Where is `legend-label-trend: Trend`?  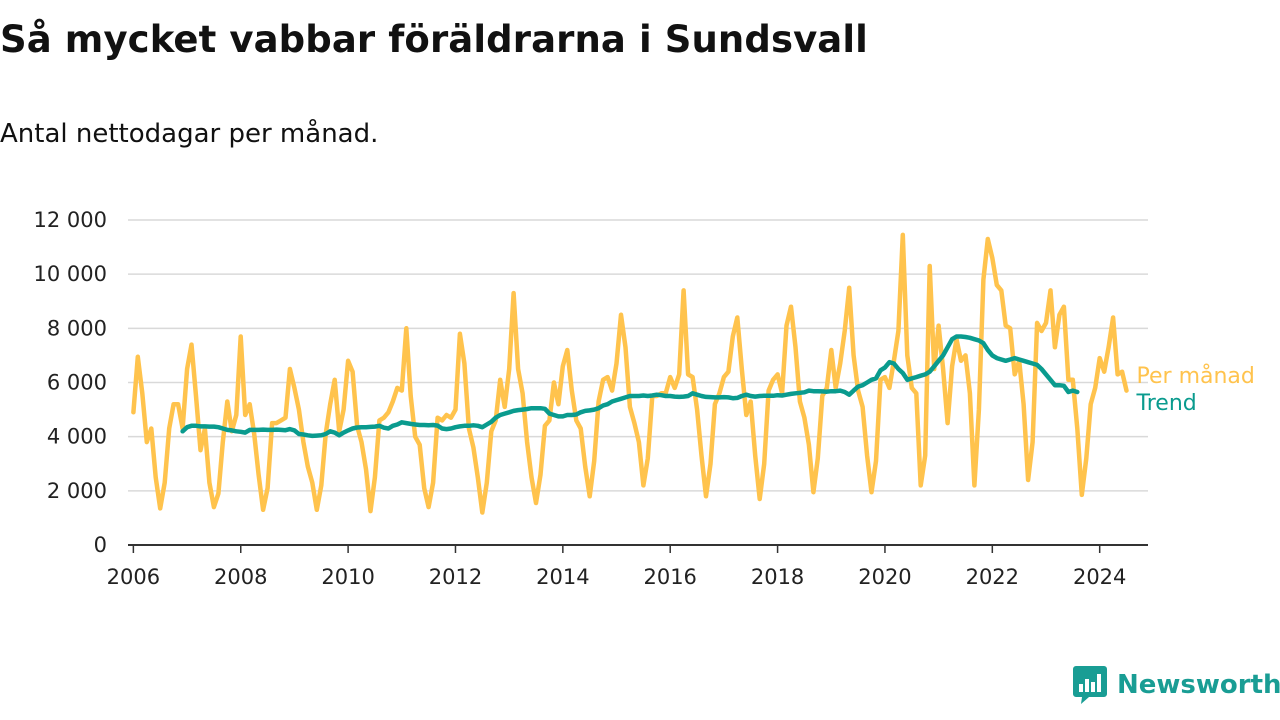 legend-label-trend: Trend is located at coordinates (1166, 403).